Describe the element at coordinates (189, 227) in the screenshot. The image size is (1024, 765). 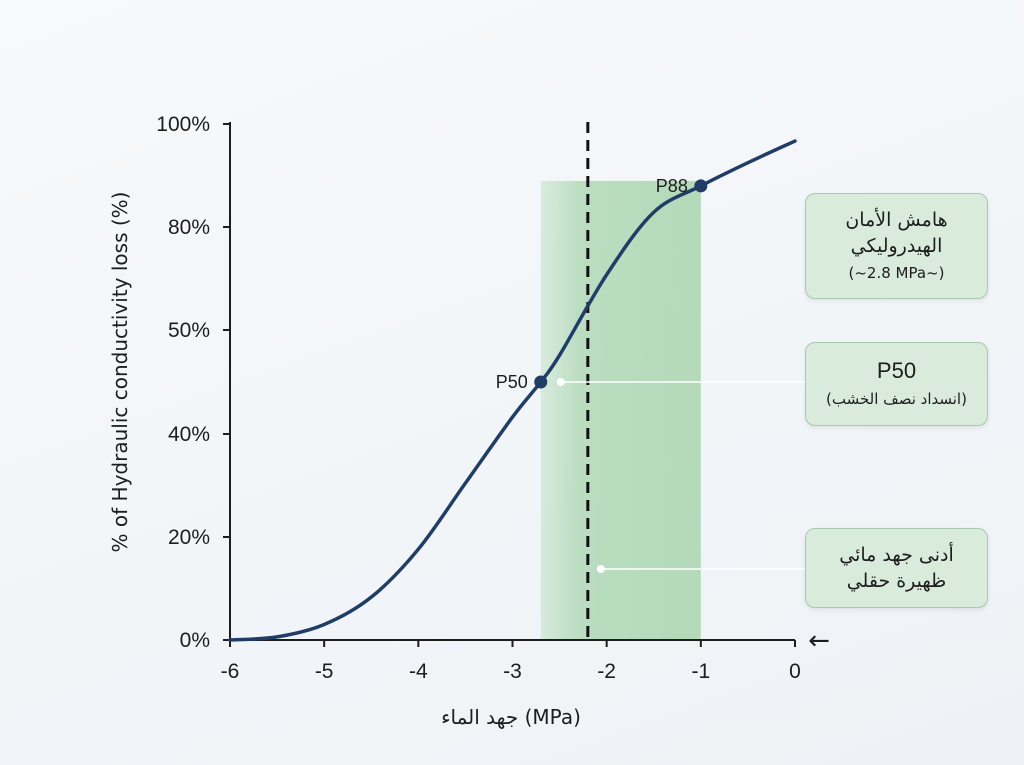
I see `y-tick-label: 80%` at that location.